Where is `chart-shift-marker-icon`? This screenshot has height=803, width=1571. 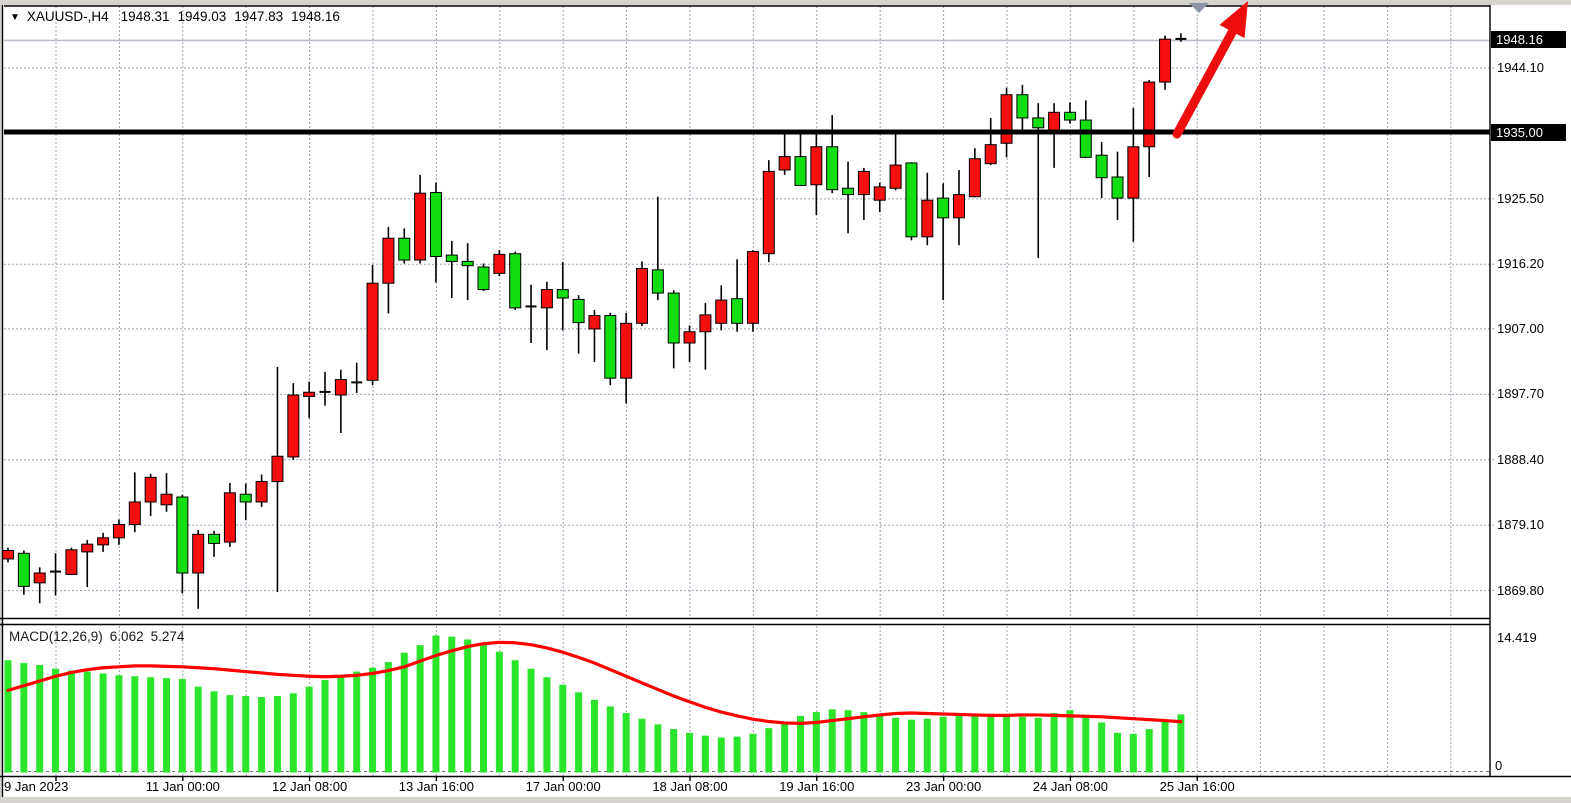
chart-shift-marker-icon is located at coordinates (1199, 8).